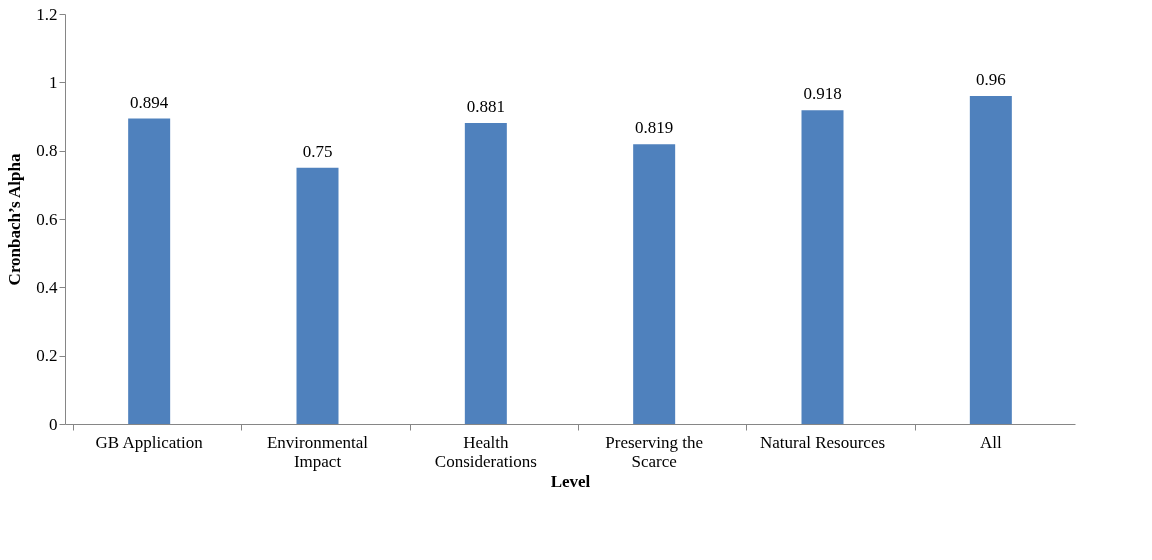 The width and height of the screenshot is (1152, 560). Describe the element at coordinates (485, 451) in the screenshot. I see `x-tick-label: Health Considerations` at that location.